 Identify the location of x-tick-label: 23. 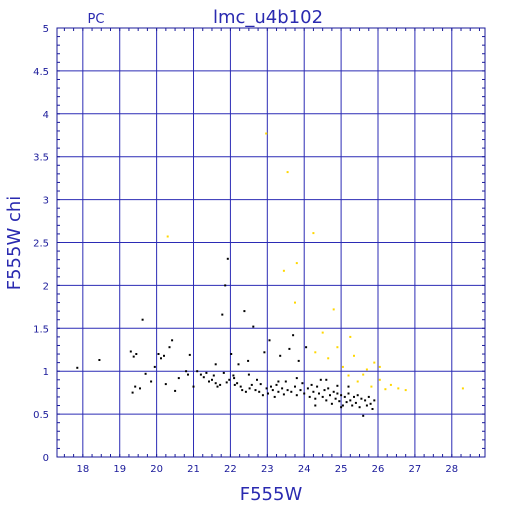
(267, 469).